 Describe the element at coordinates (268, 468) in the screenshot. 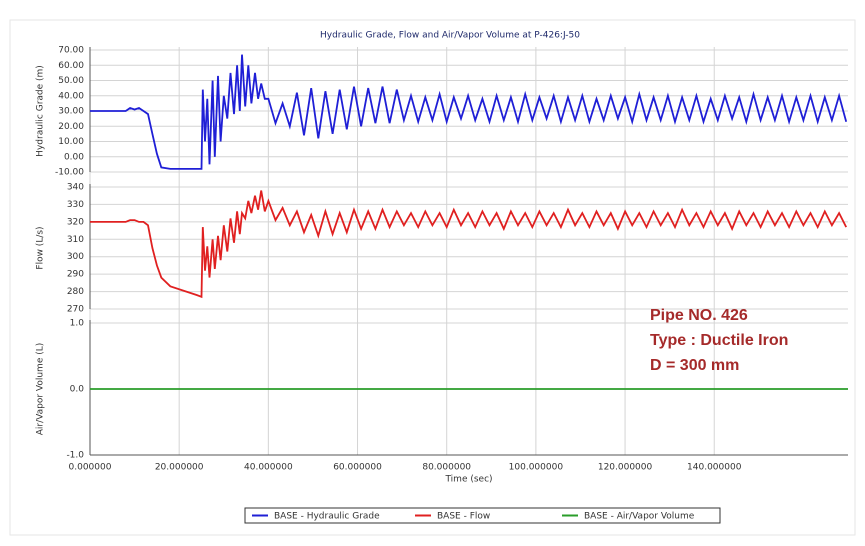

I see `x-tick-label: 40.000000` at that location.